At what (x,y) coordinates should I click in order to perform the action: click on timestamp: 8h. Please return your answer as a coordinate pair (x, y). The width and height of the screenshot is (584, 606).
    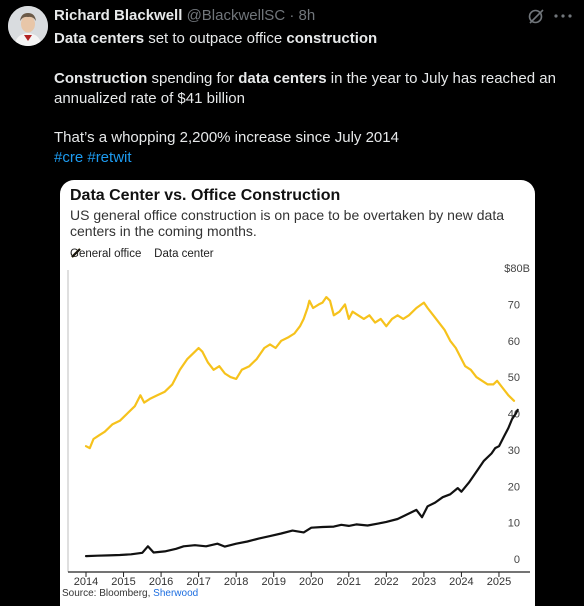
    Looking at the image, I should click on (307, 15).